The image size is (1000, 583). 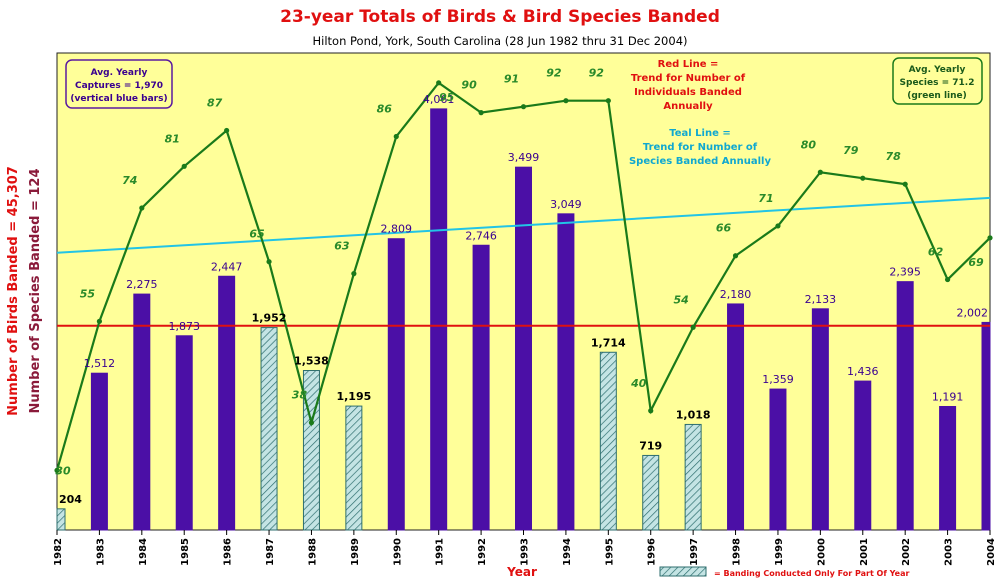 What do you see at coordinates (184, 166) in the screenshot?
I see `species-point-1985` at bounding box center [184, 166].